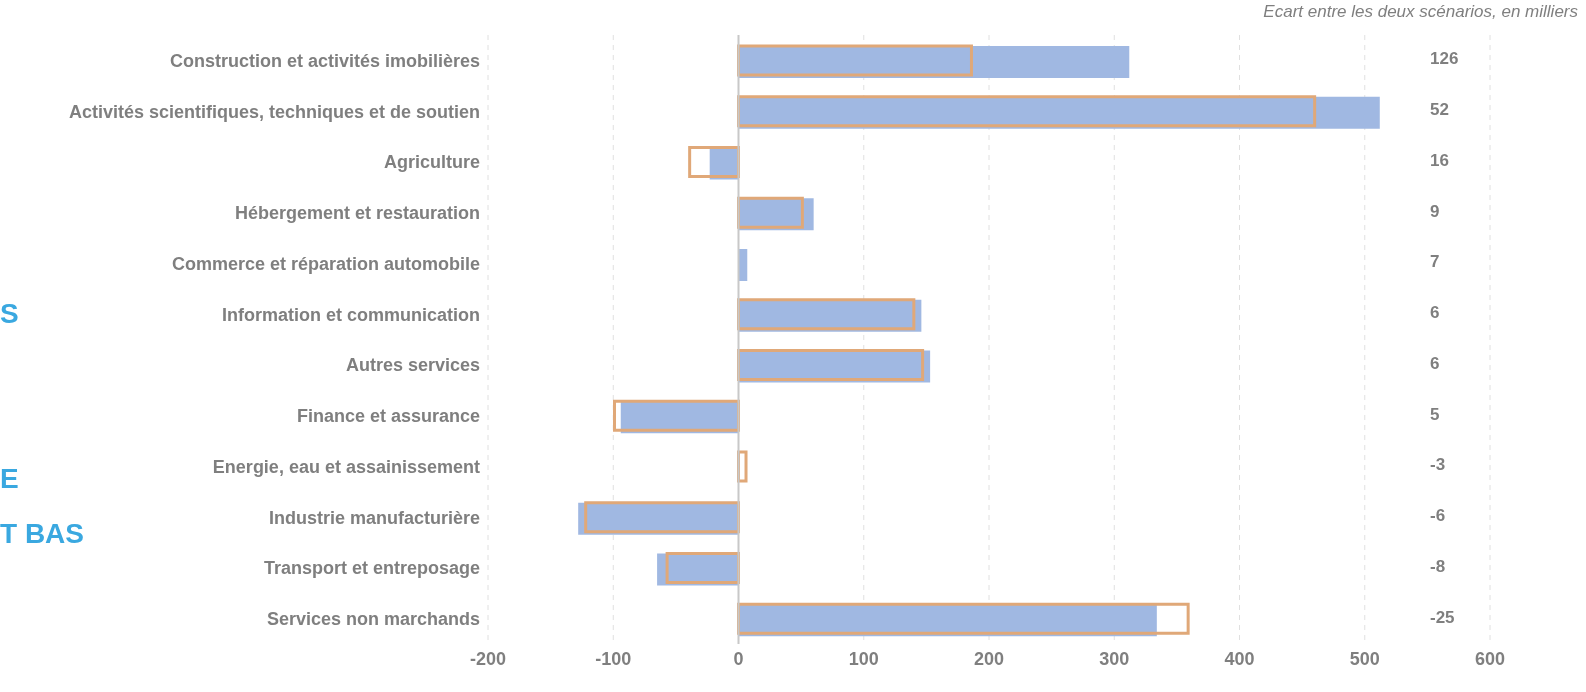 Image resolution: width=1586 pixels, height=692 pixels. I want to click on y-tick-label: Agriculture, so click(431, 162).